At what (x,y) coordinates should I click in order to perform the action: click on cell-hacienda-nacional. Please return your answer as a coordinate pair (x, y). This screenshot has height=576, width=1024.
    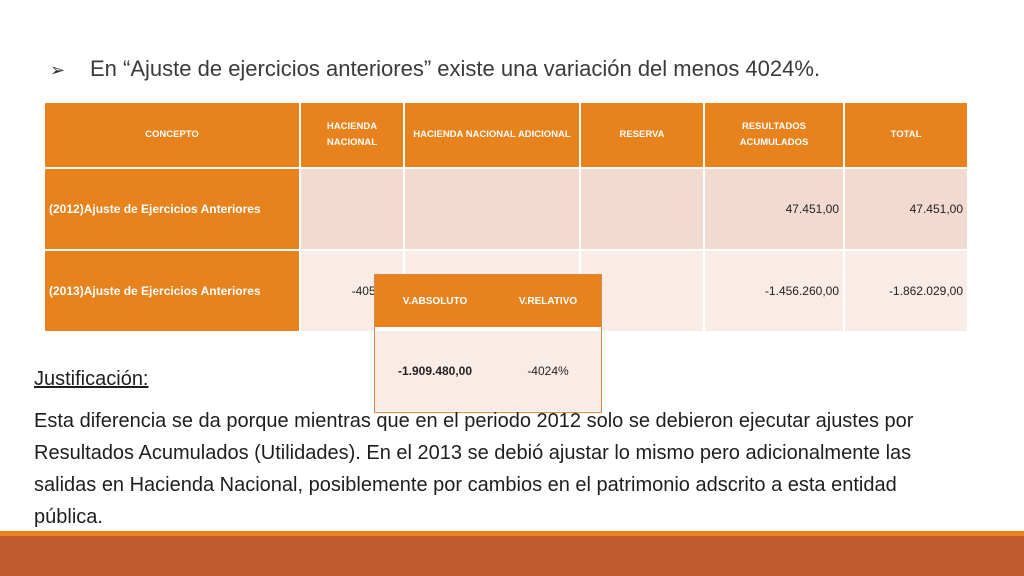
    Looking at the image, I should click on (352, 209).